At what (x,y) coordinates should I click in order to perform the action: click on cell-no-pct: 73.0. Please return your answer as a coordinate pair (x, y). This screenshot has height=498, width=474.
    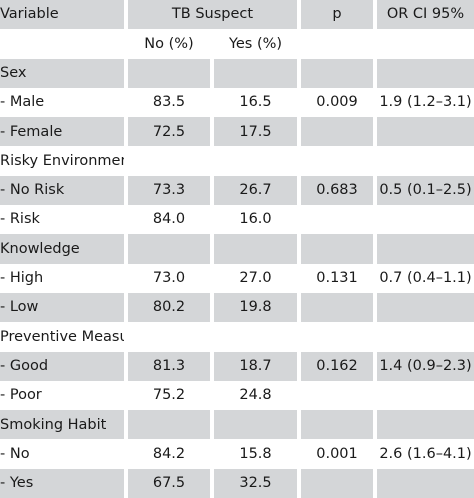
    Looking at the image, I should click on (167, 278).